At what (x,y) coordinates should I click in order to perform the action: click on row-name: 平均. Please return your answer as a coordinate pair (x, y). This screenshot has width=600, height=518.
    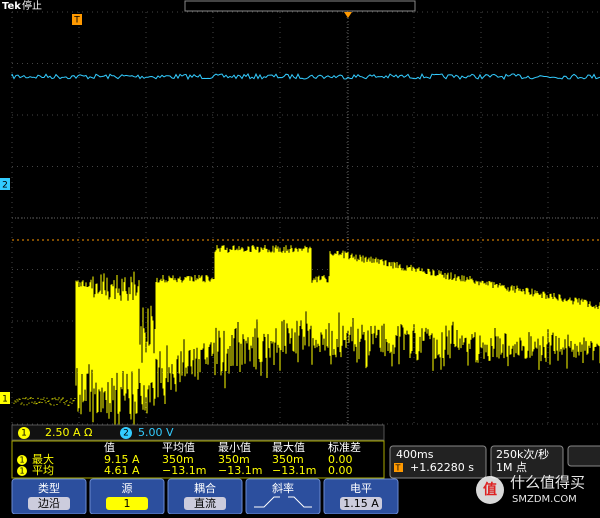
    Looking at the image, I should click on (43, 470).